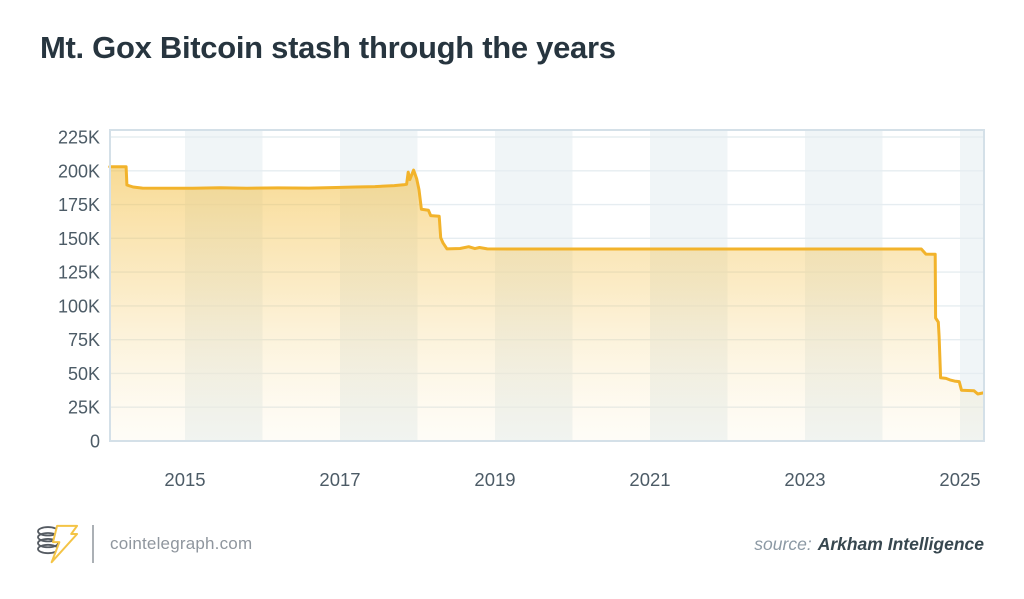 The image size is (1024, 599). Describe the element at coordinates (93, 544) in the screenshot. I see `footer-divider` at that location.